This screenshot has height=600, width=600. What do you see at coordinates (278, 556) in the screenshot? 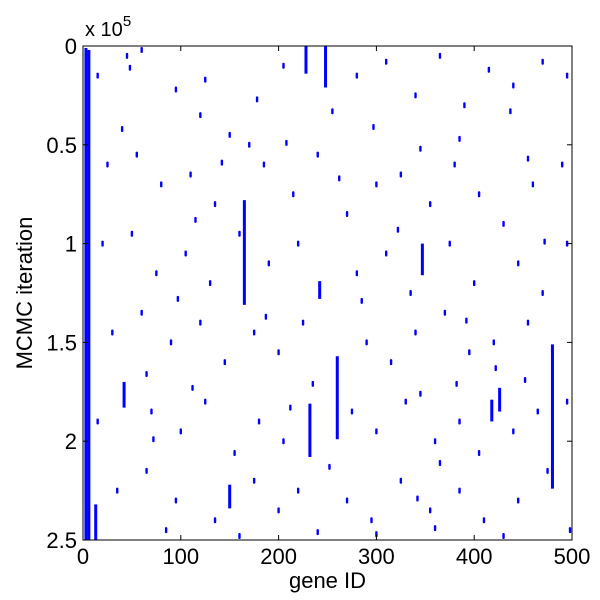
I see `x-tick-label: 200` at bounding box center [278, 556].